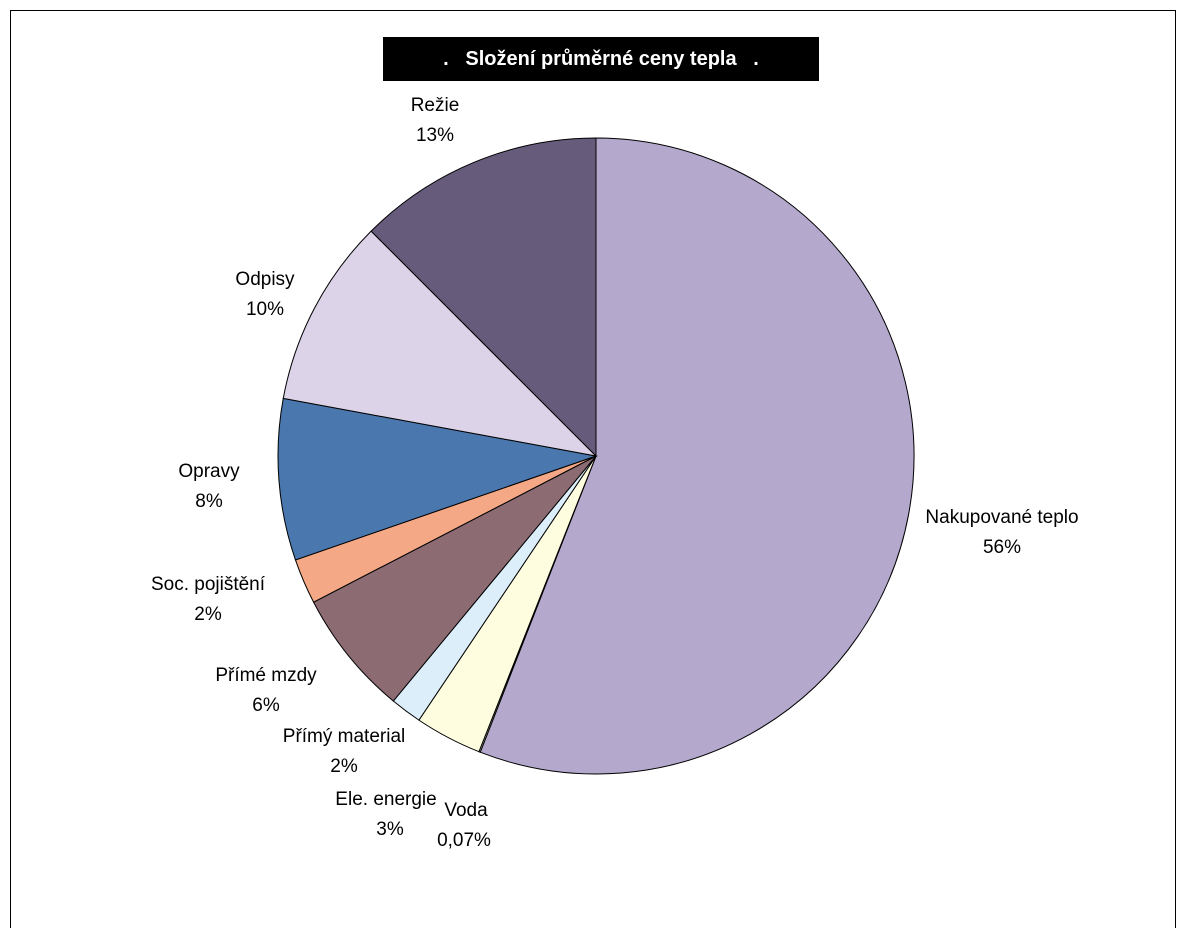 The width and height of the screenshot is (1177, 929). I want to click on slice-value-prime-mzdy: 6%, so click(266, 705).